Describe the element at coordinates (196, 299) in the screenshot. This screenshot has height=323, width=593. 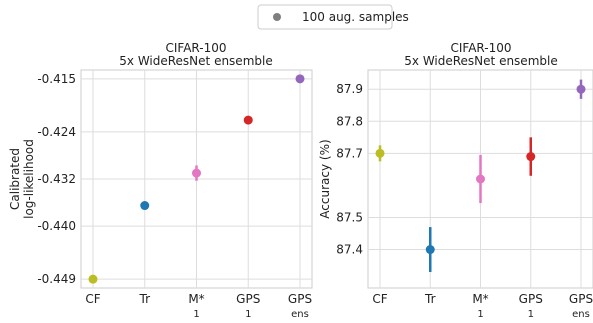
I see `chart-1-xtick-label: M*` at that location.